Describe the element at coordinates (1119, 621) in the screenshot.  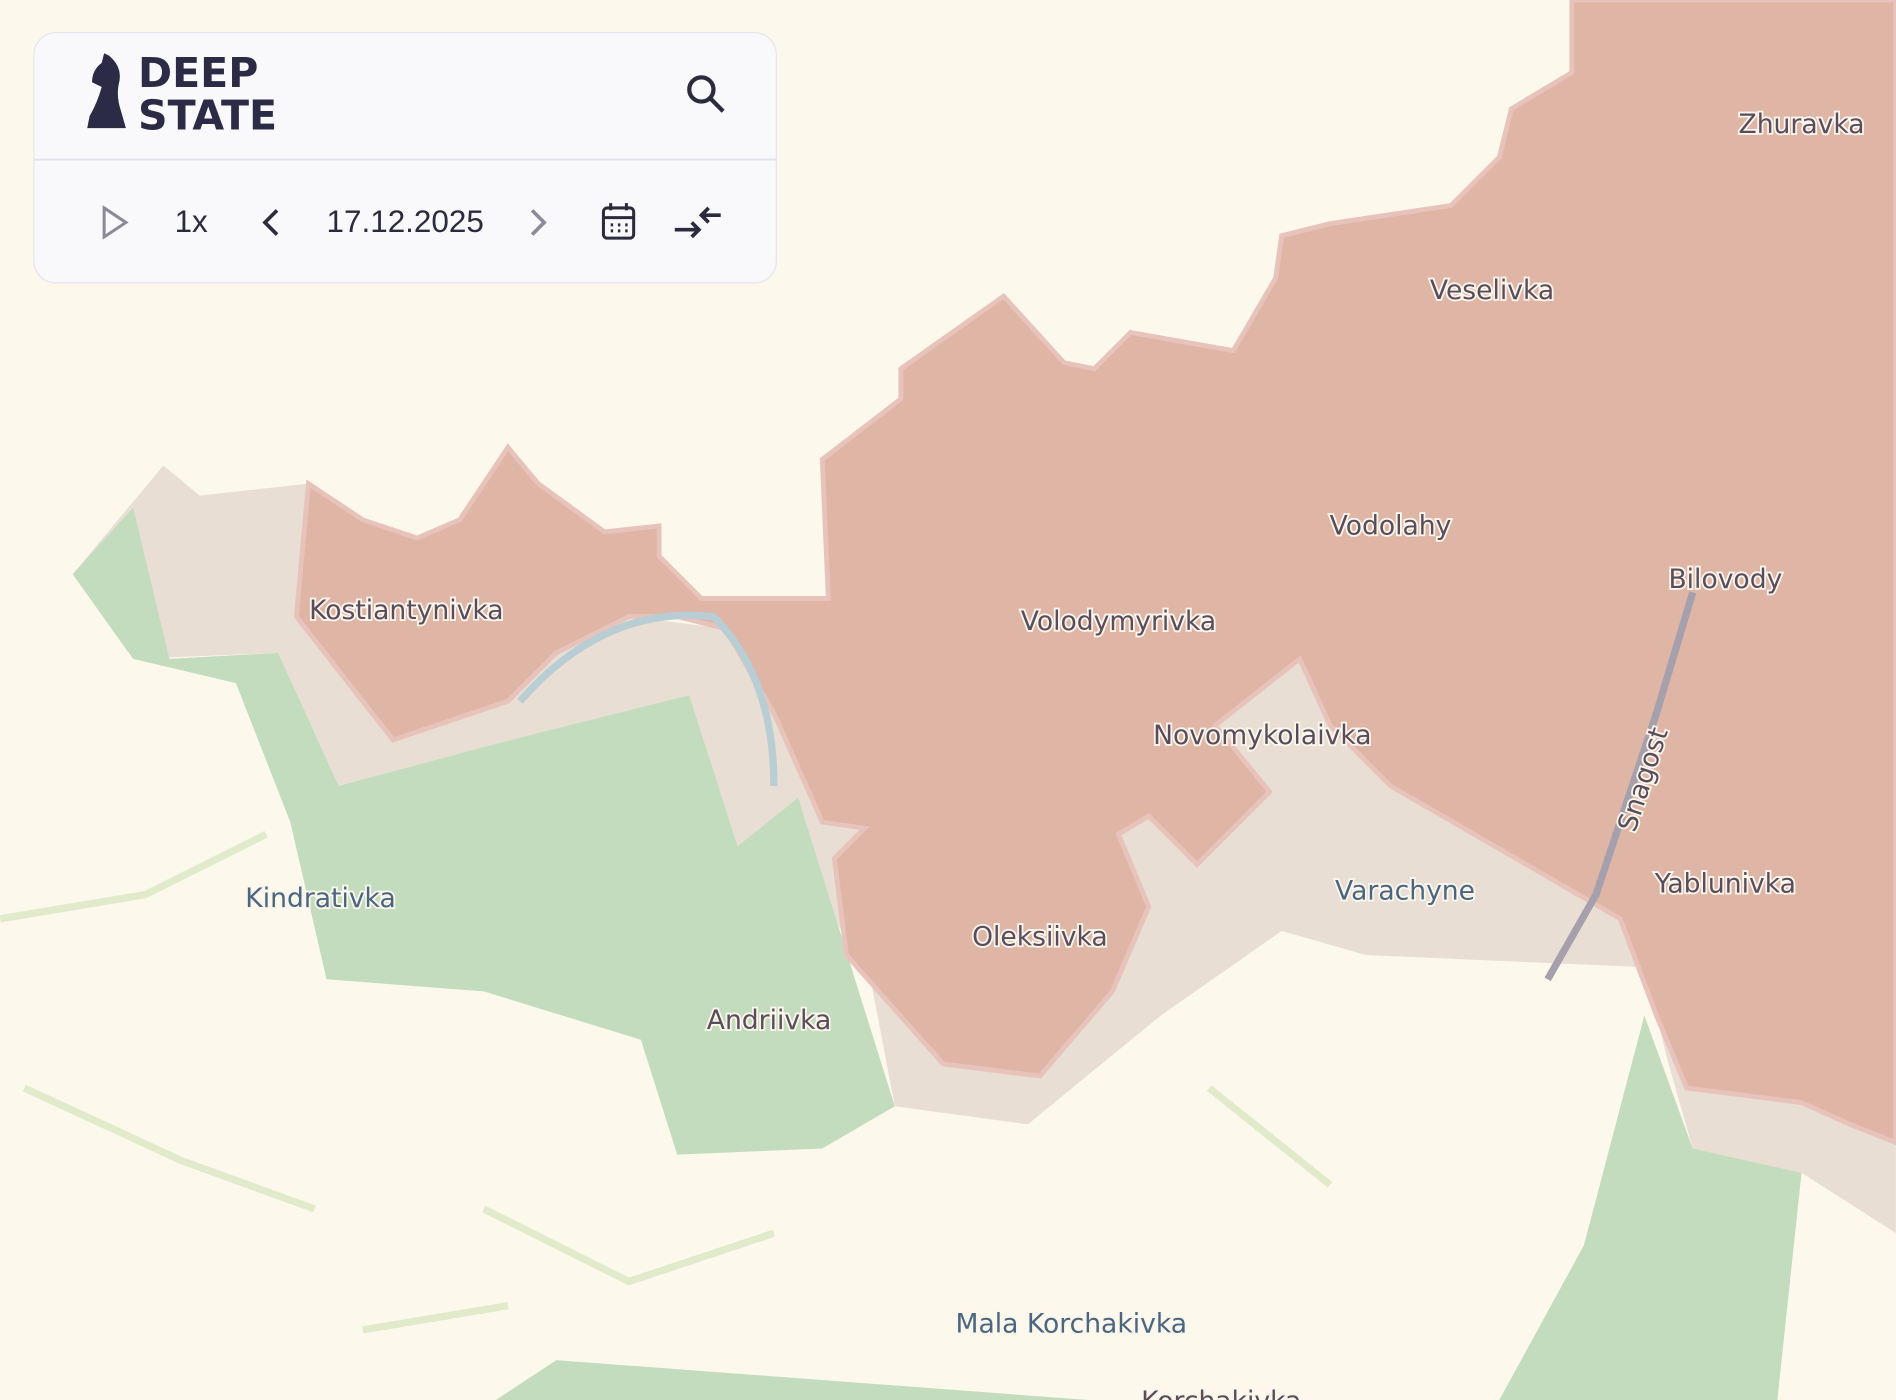
I see `place-label: Volodymyrivka` at that location.